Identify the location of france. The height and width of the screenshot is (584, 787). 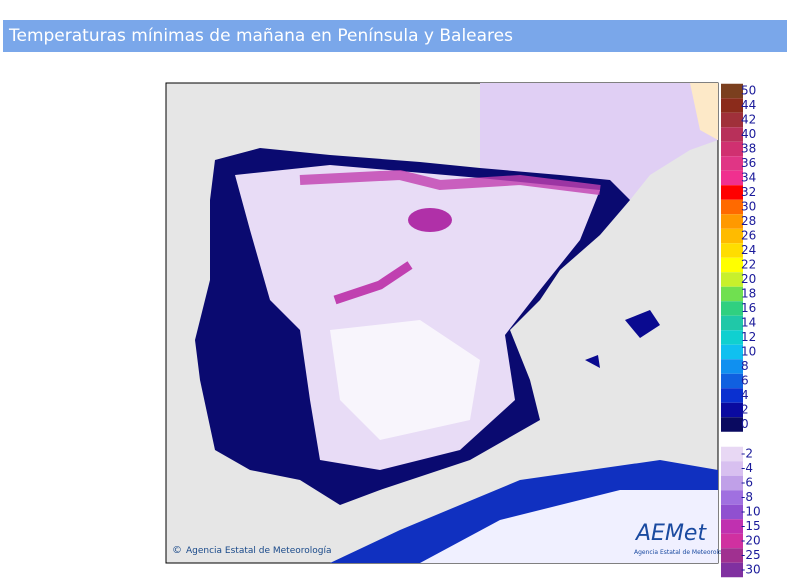
(599, 141).